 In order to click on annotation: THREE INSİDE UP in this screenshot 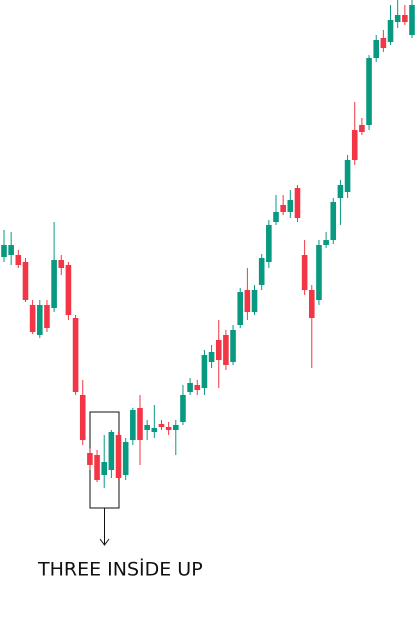, I will do `click(120, 569)`.